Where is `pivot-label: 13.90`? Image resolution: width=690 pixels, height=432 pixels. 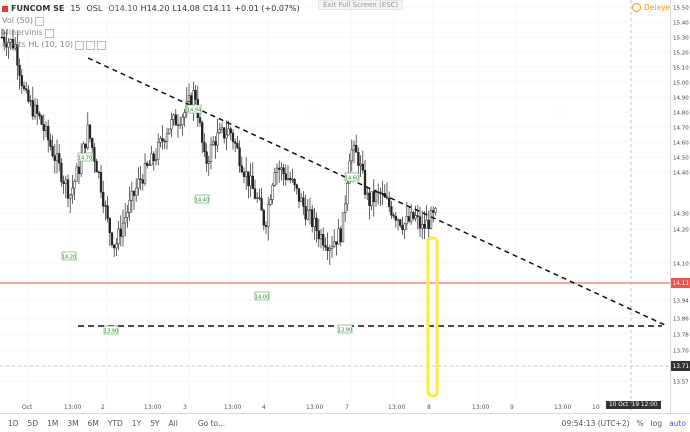 pivot-label: 13.90 is located at coordinates (345, 329).